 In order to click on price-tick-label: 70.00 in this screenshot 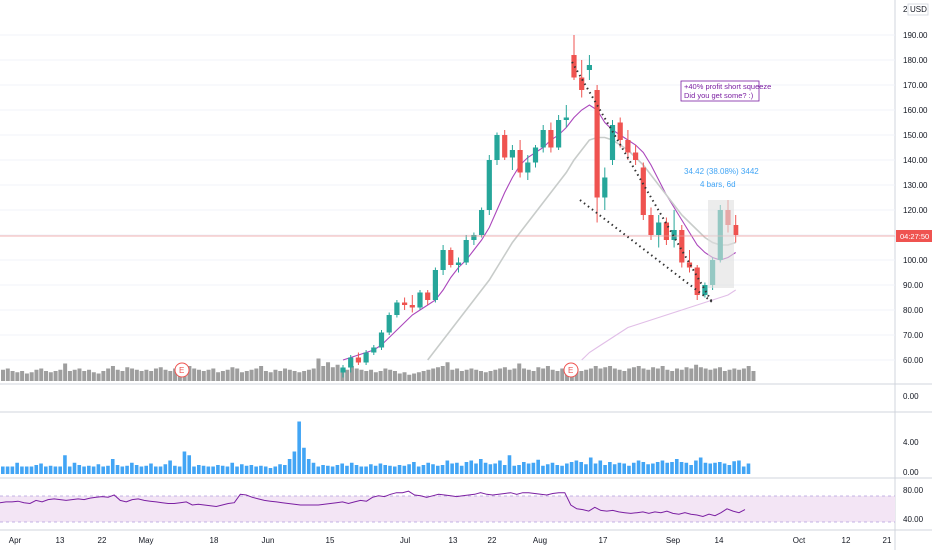, I will do `click(913, 335)`.